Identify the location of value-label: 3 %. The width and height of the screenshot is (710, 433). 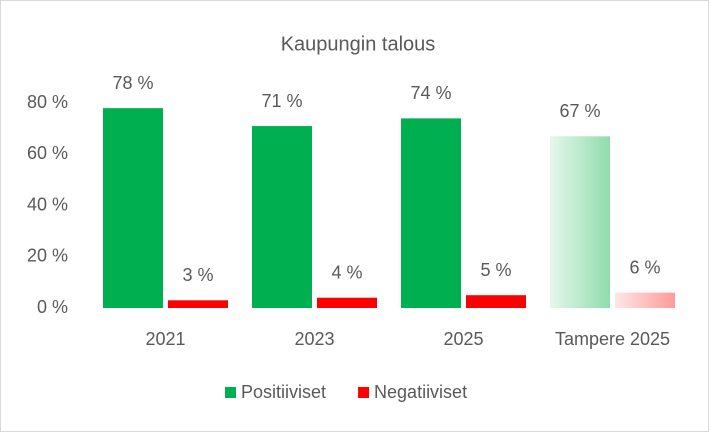
(197, 275).